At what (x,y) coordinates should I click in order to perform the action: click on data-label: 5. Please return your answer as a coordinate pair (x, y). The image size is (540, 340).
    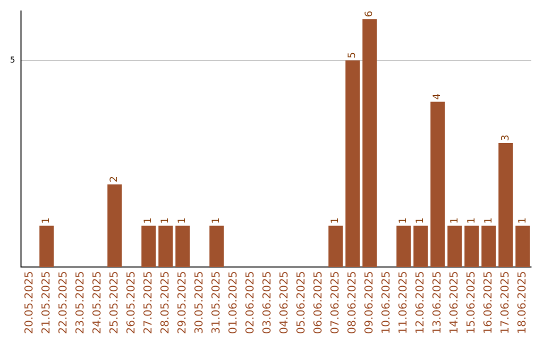
    Looking at the image, I should click on (352, 55).